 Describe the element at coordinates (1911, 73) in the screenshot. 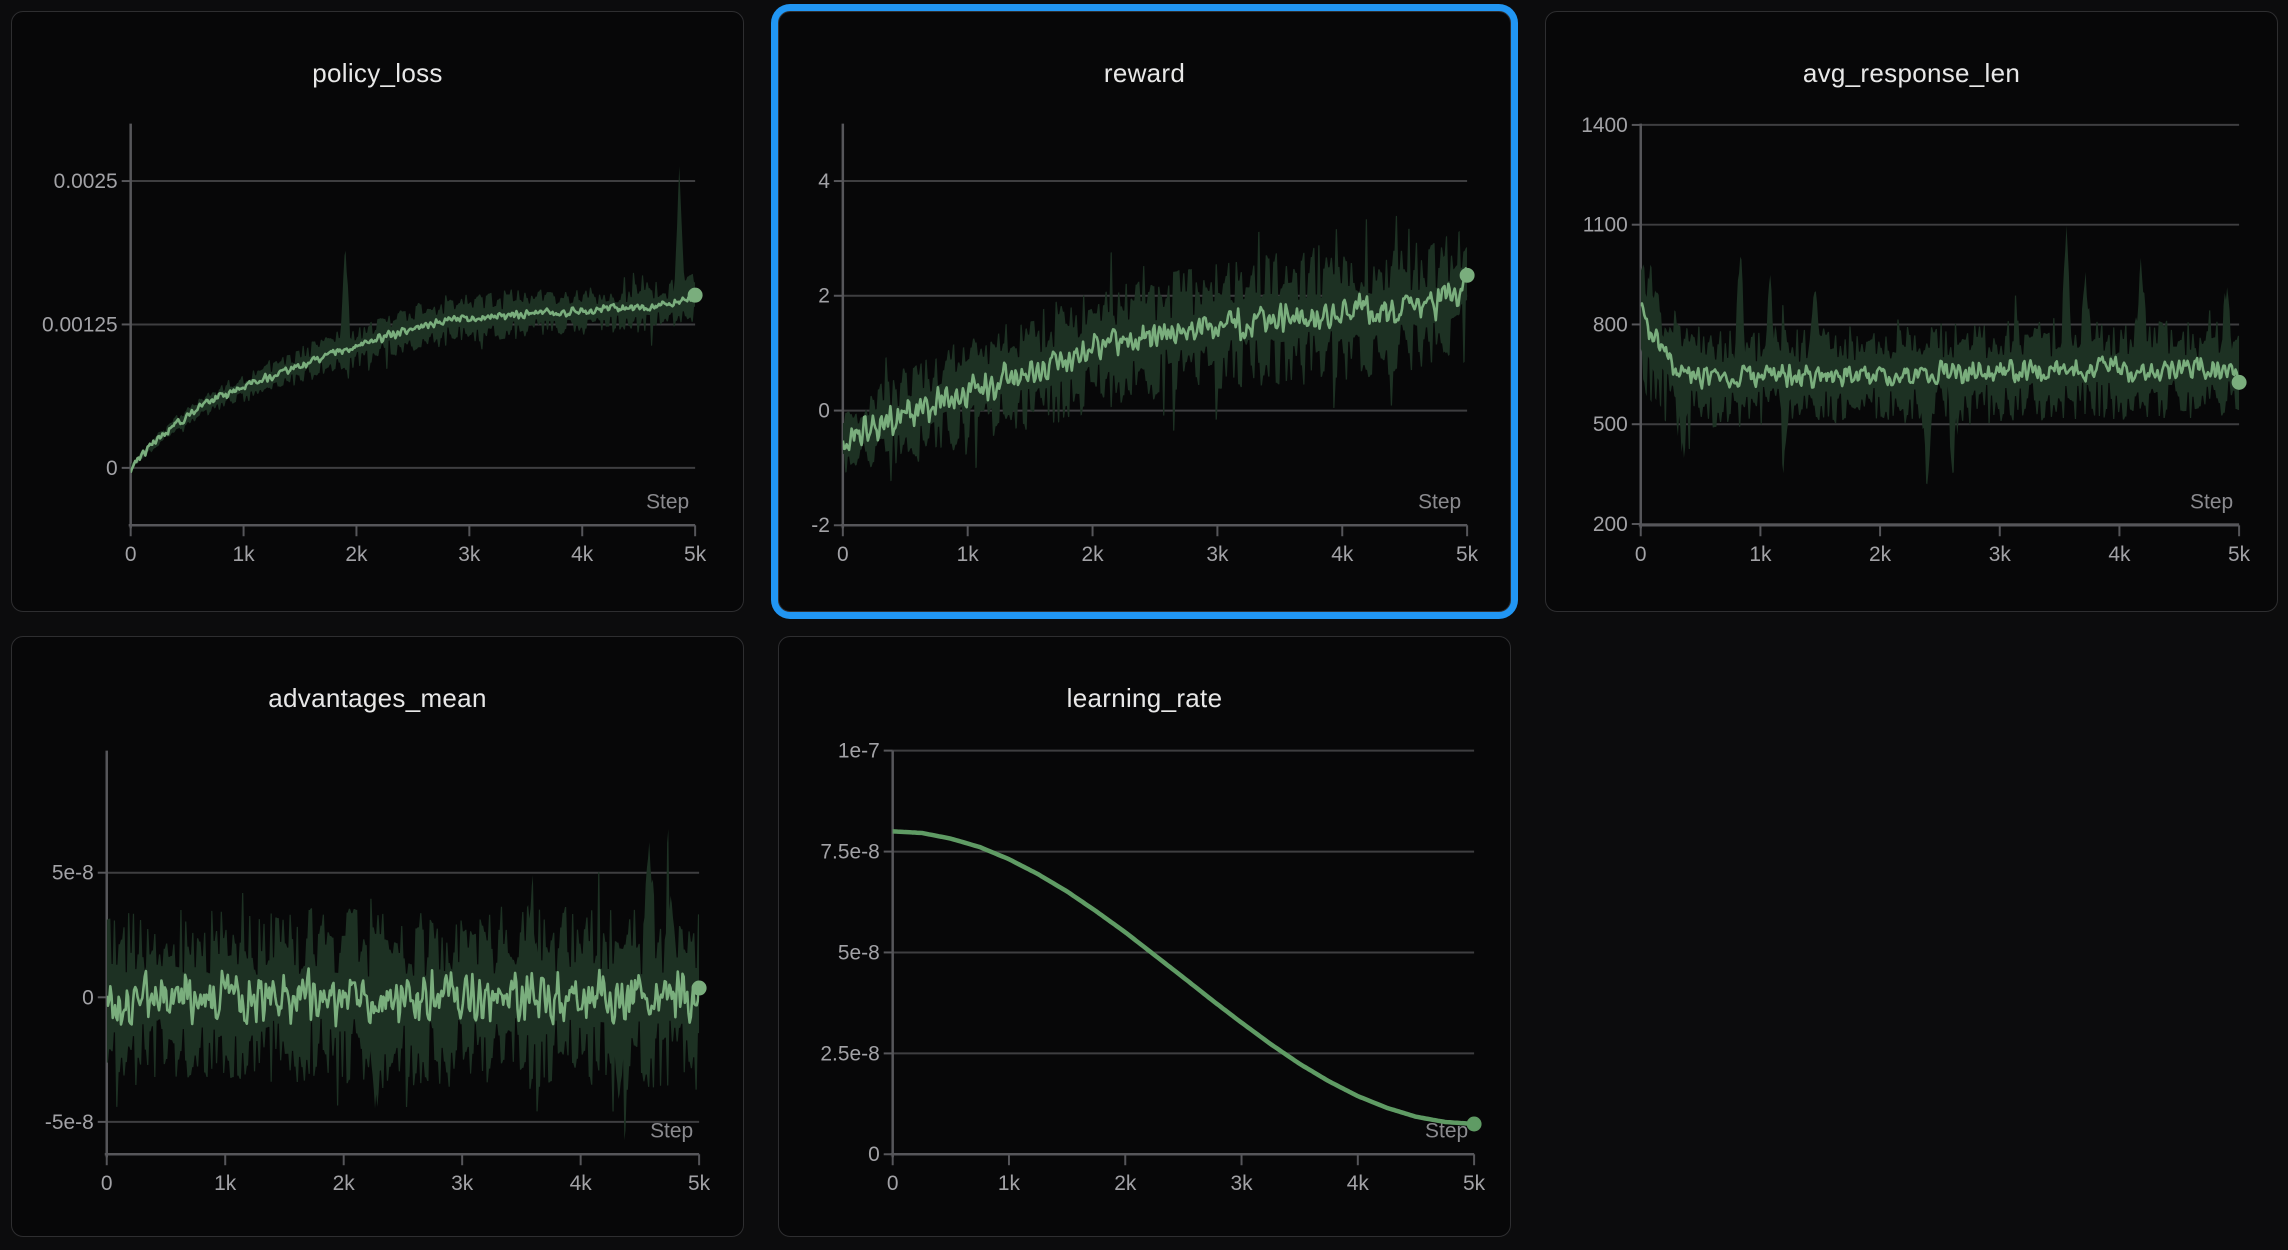

I see `chart-title-avg-response-len: avg_response_len` at that location.